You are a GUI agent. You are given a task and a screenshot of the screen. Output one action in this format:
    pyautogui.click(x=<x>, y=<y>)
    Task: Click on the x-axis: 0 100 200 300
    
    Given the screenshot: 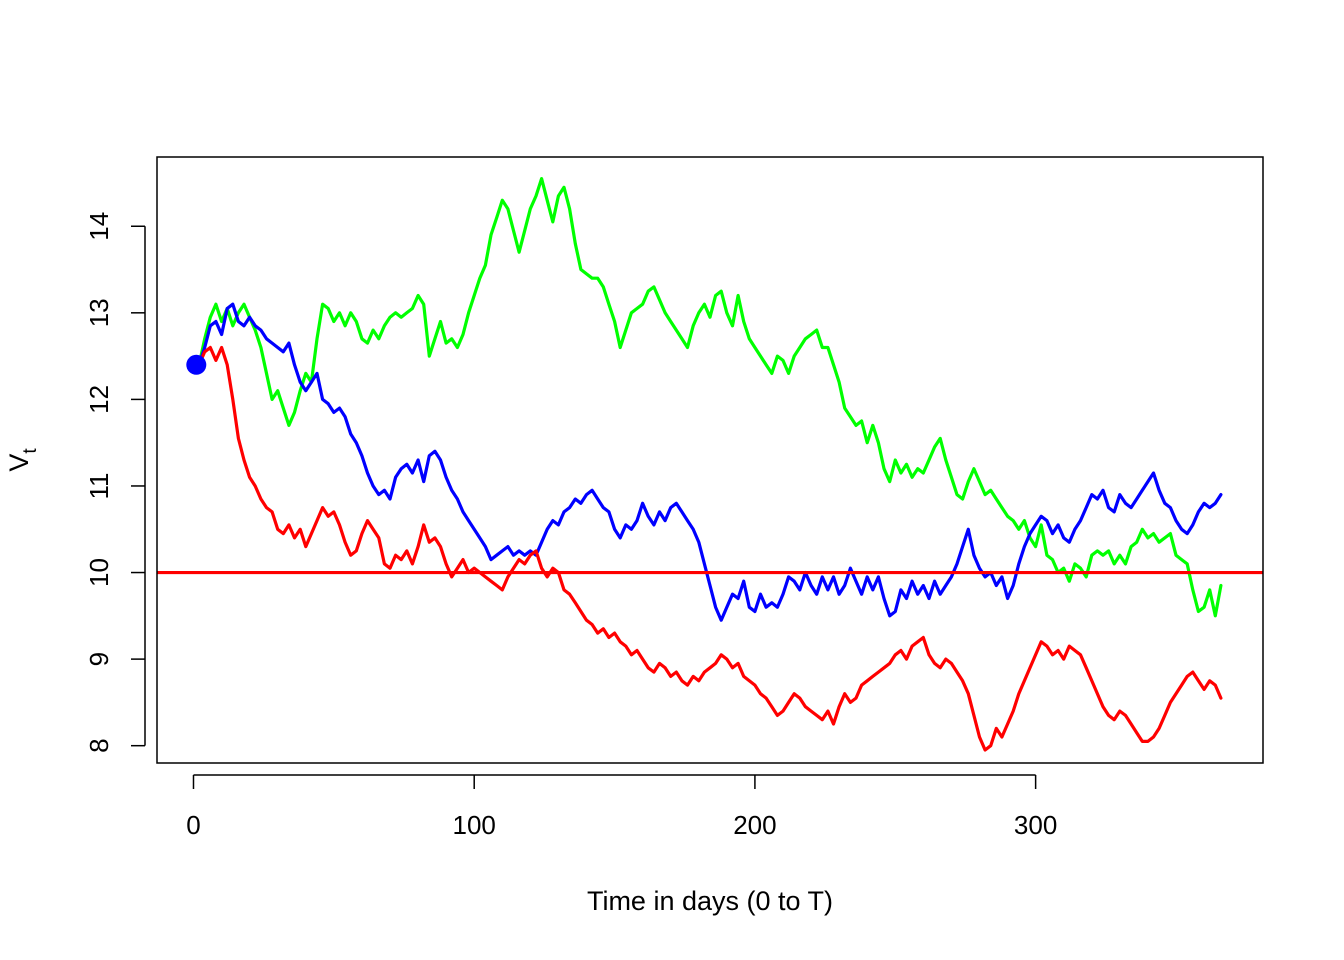 What is the action you would take?
    pyautogui.click(x=621, y=807)
    